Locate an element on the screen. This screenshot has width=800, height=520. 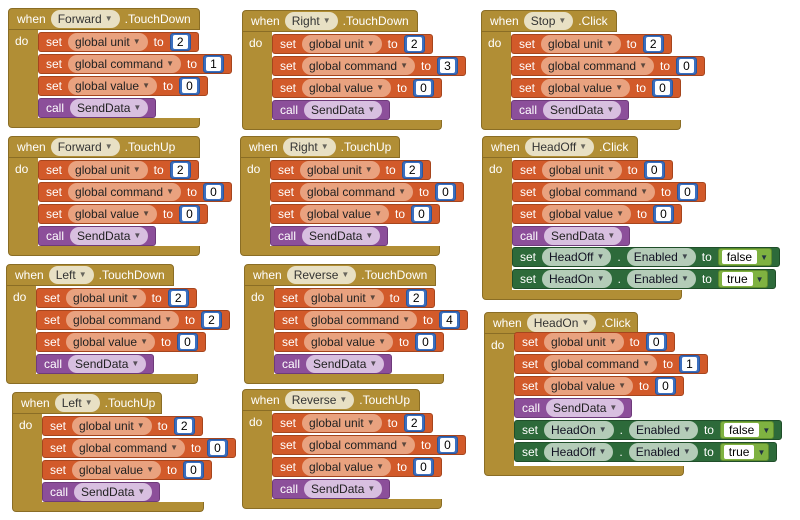
event-header: when HeadOn ▼ .Click is located at coordinates (561, 323).